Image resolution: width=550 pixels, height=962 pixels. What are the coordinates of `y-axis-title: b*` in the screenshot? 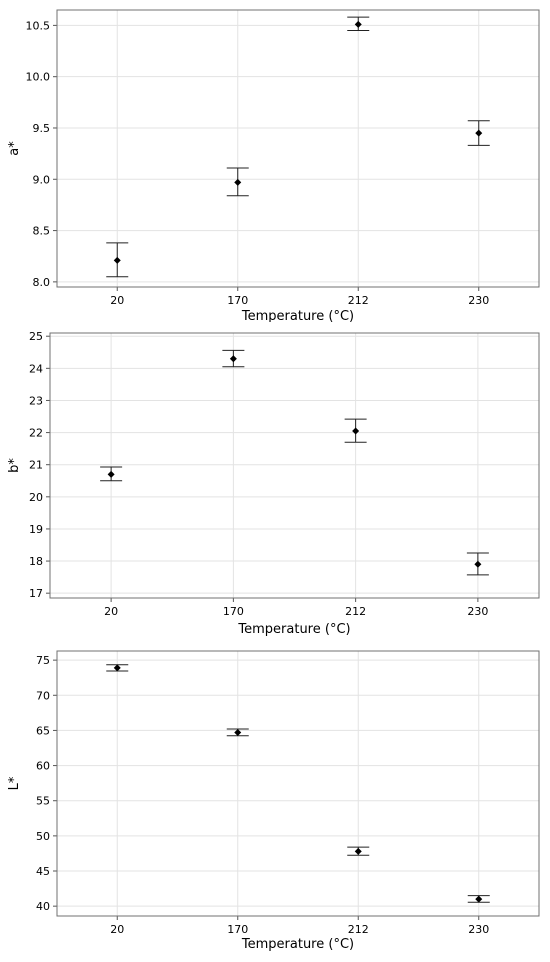 It's located at (14, 465).